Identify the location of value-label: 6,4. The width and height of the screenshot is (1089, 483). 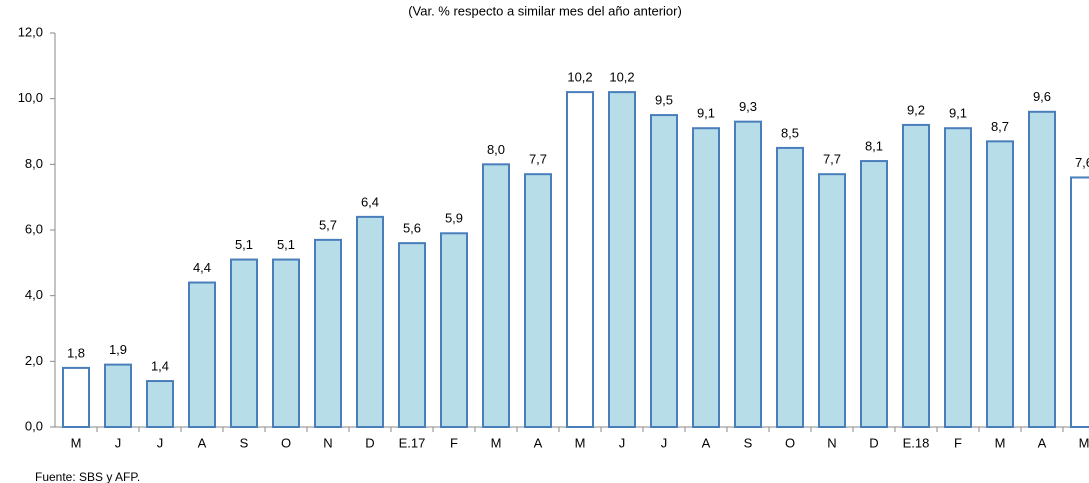
(370, 201).